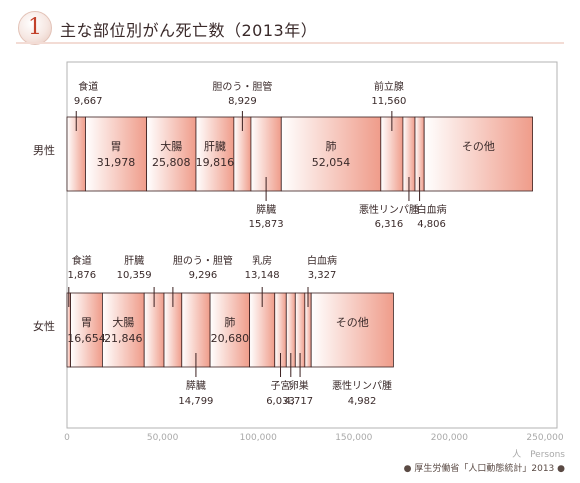 This screenshot has width=580, height=483. I want to click on callout-label: 卵巣, so click(299, 385).